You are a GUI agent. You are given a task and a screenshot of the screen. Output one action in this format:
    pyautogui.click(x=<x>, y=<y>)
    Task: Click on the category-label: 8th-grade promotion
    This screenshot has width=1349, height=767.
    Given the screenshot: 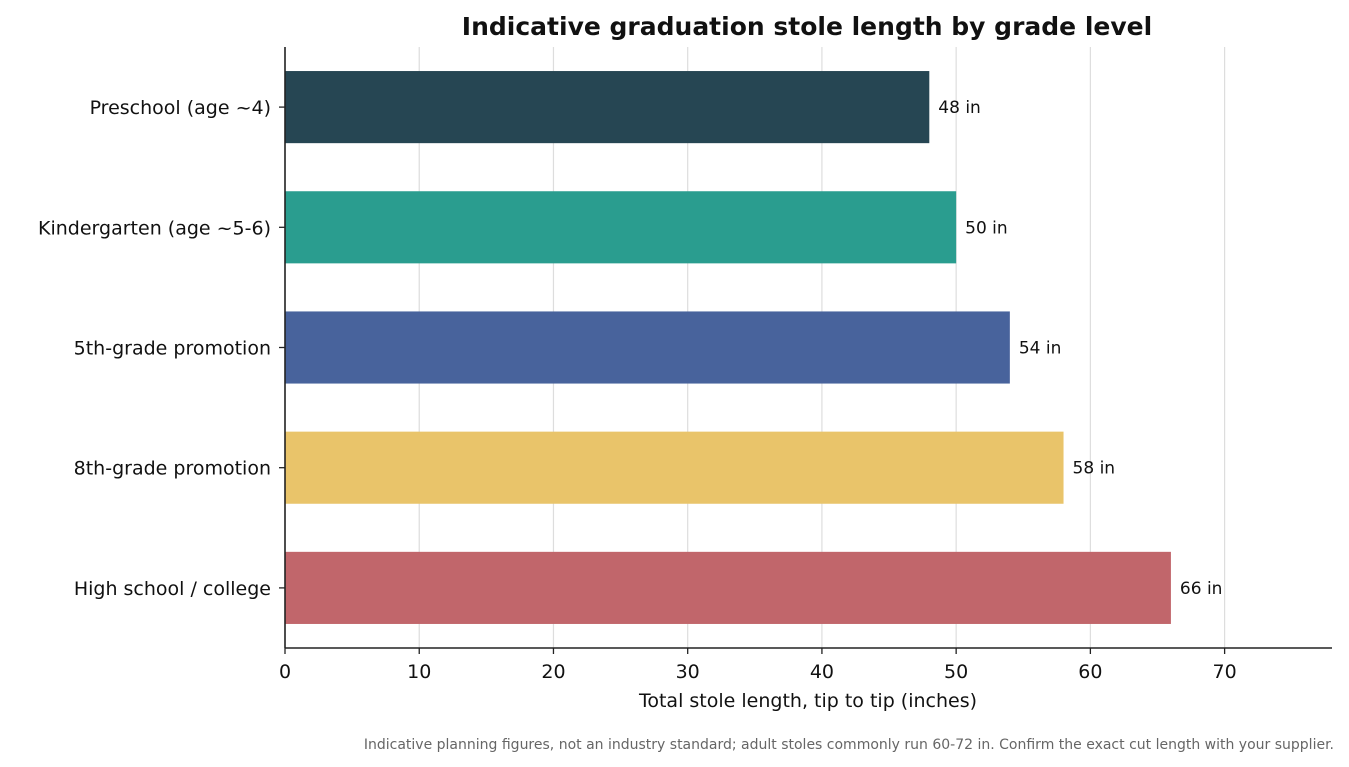 What is the action you would take?
    pyautogui.click(x=172, y=469)
    